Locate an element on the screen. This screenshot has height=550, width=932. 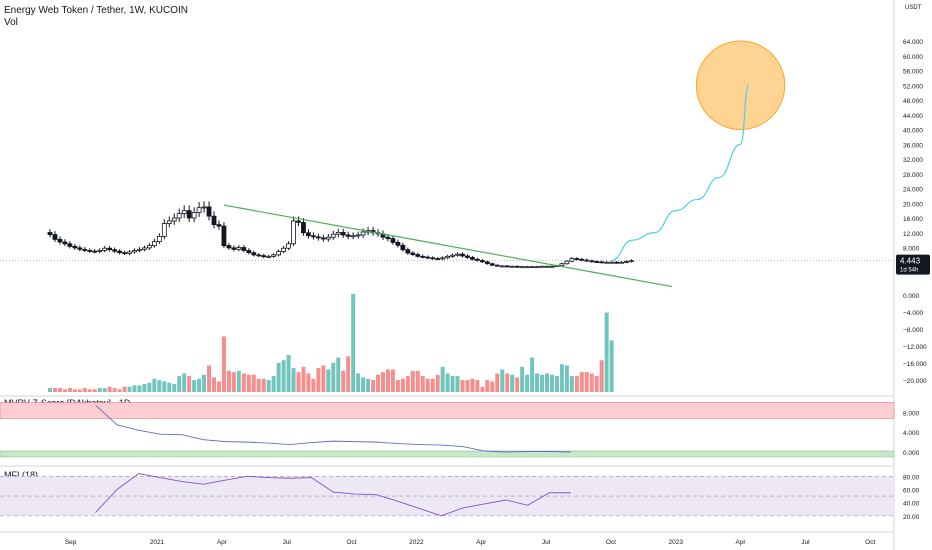
price-tick: 40.000 is located at coordinates (913, 131).